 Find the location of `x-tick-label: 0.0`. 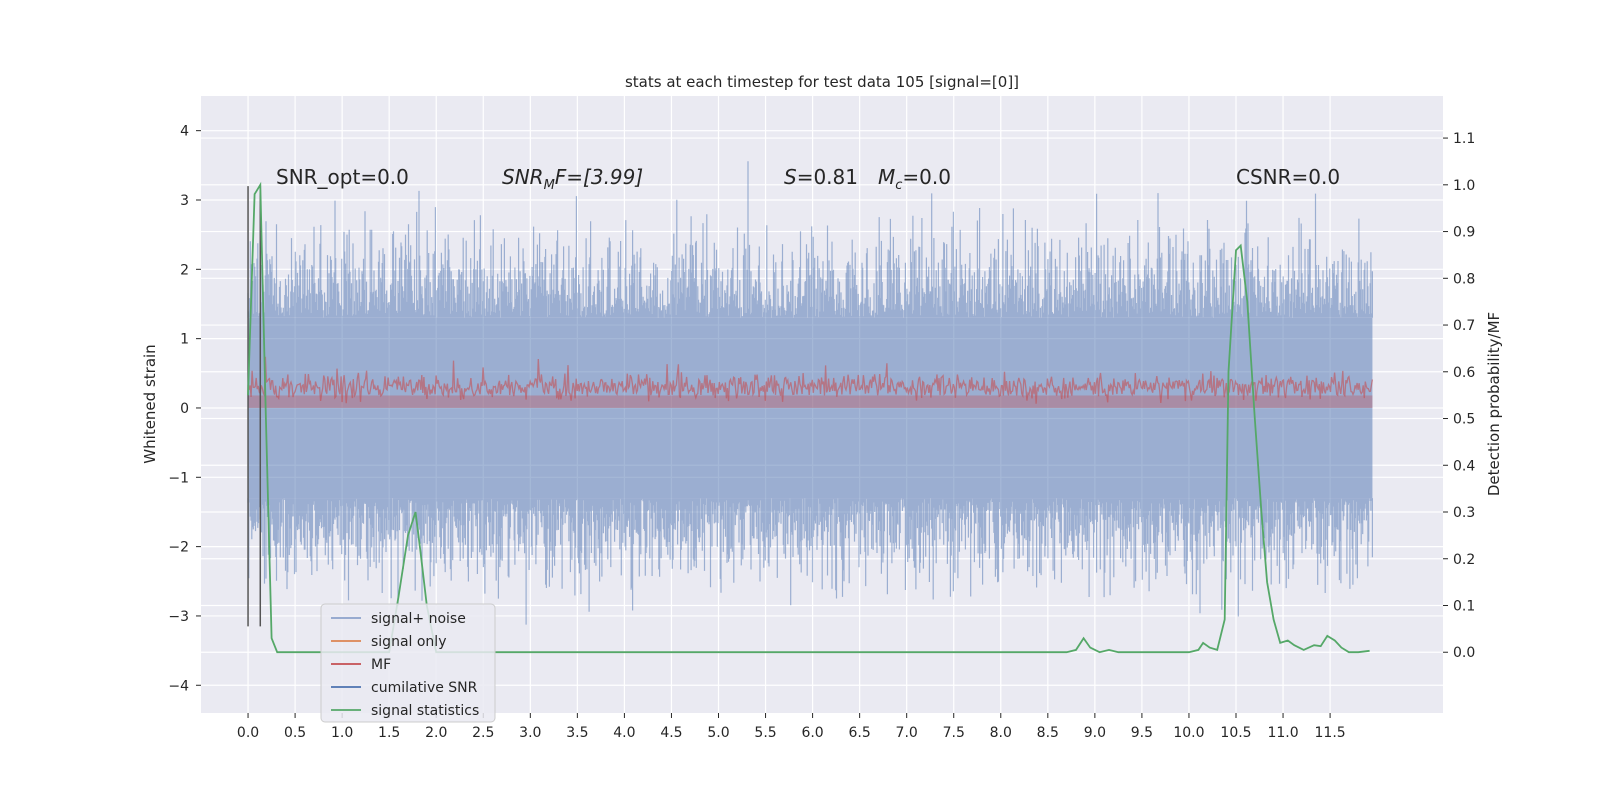

x-tick-label: 0.0 is located at coordinates (248, 733).